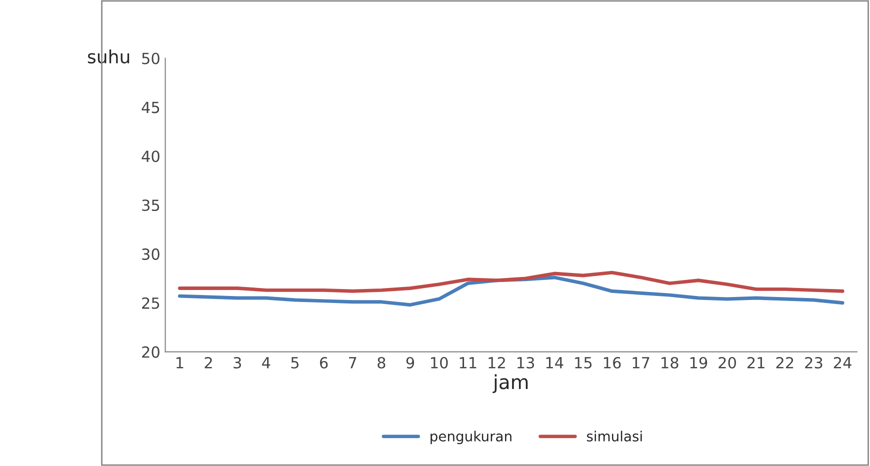 Image resolution: width=870 pixels, height=466 pixels. I want to click on y-tick-label: 50, so click(151, 58).